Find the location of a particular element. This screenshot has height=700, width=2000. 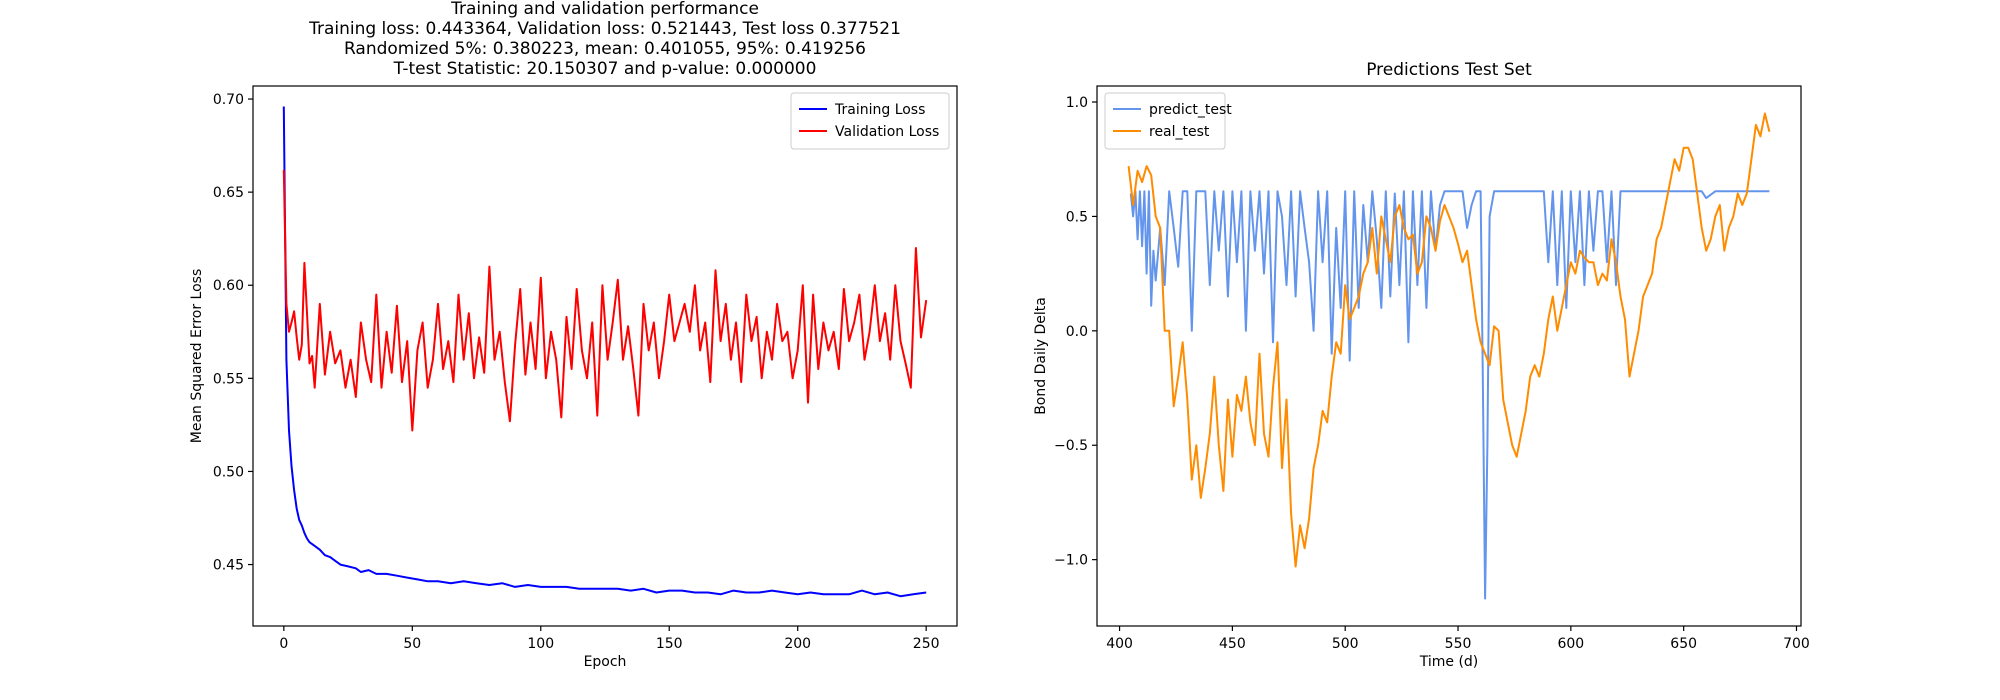

x-tick: 100 is located at coordinates (540, 639).